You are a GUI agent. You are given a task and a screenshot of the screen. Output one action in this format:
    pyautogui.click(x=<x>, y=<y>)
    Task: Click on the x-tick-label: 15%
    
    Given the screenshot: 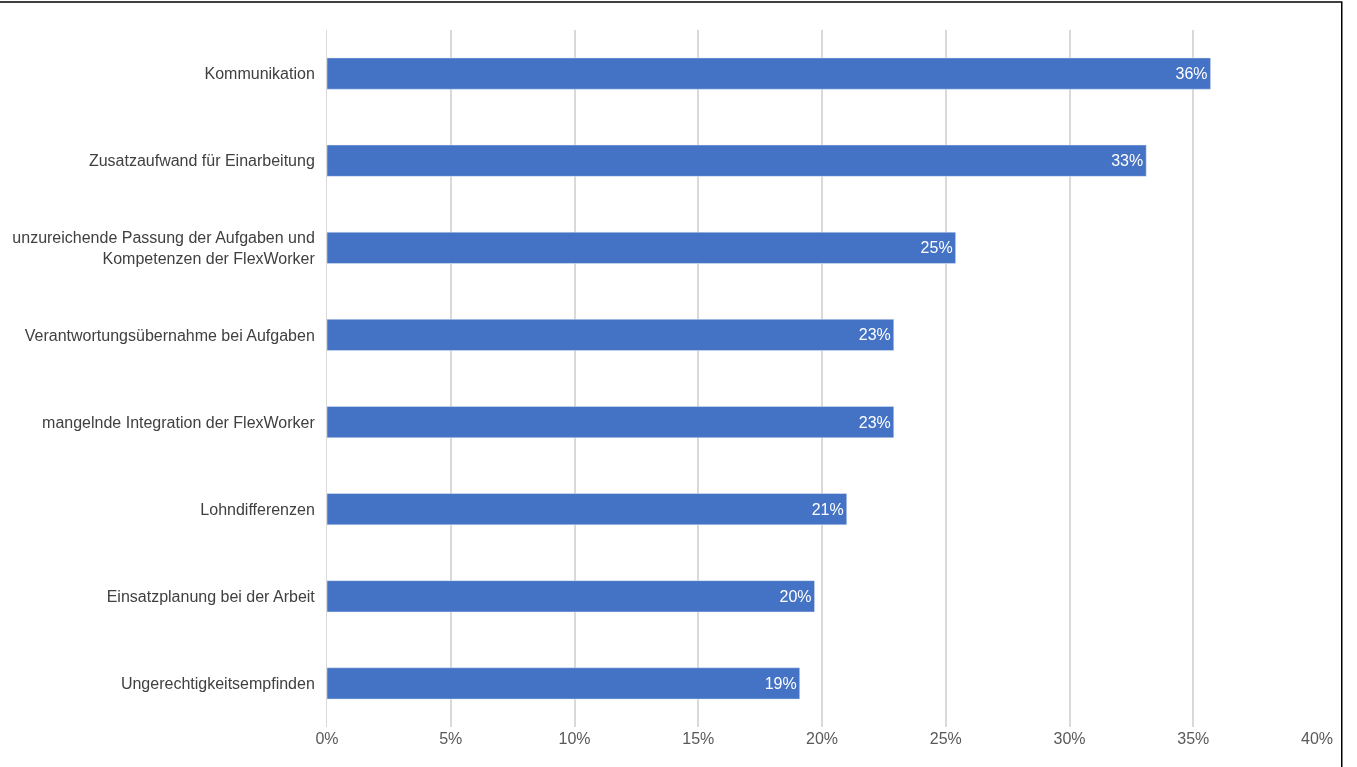 What is the action you would take?
    pyautogui.click(x=698, y=738)
    